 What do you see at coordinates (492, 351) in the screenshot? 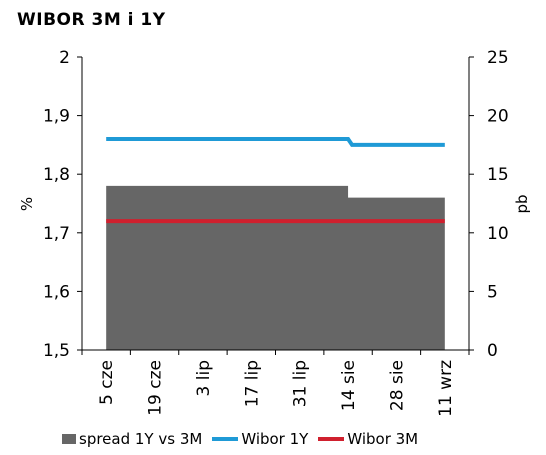
I see `y-right-tick-label: 0` at bounding box center [492, 351].